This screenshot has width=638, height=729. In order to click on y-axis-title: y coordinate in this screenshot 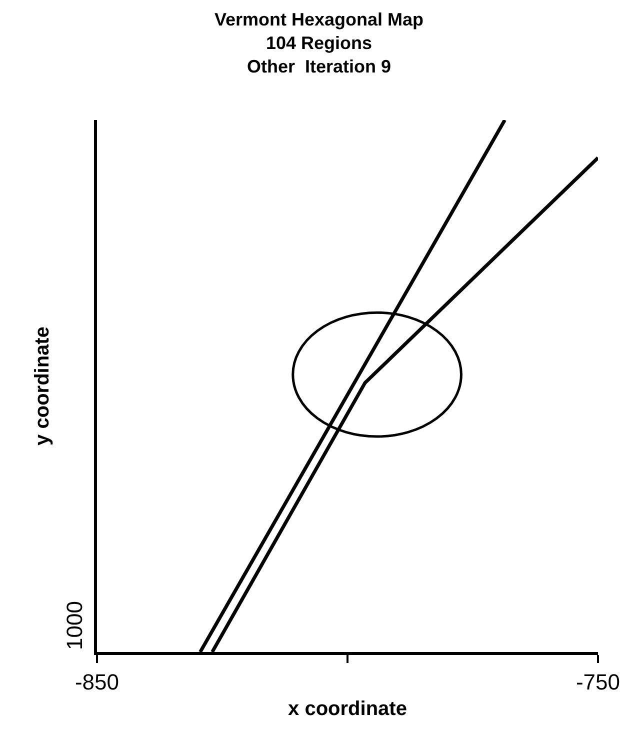, I will do `click(43, 386)`.